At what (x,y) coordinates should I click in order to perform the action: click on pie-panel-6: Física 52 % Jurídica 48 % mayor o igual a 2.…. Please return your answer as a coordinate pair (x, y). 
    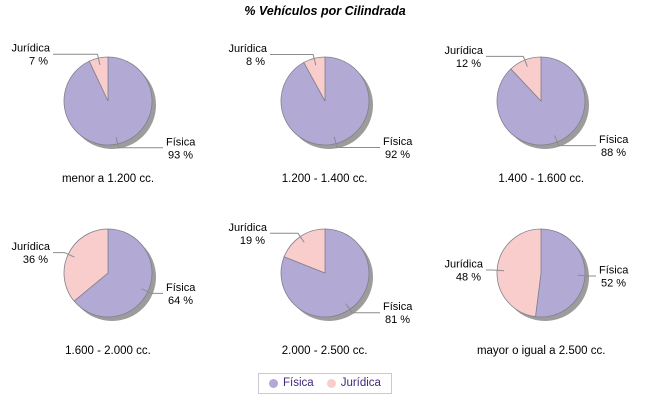
    Looking at the image, I should click on (541, 280).